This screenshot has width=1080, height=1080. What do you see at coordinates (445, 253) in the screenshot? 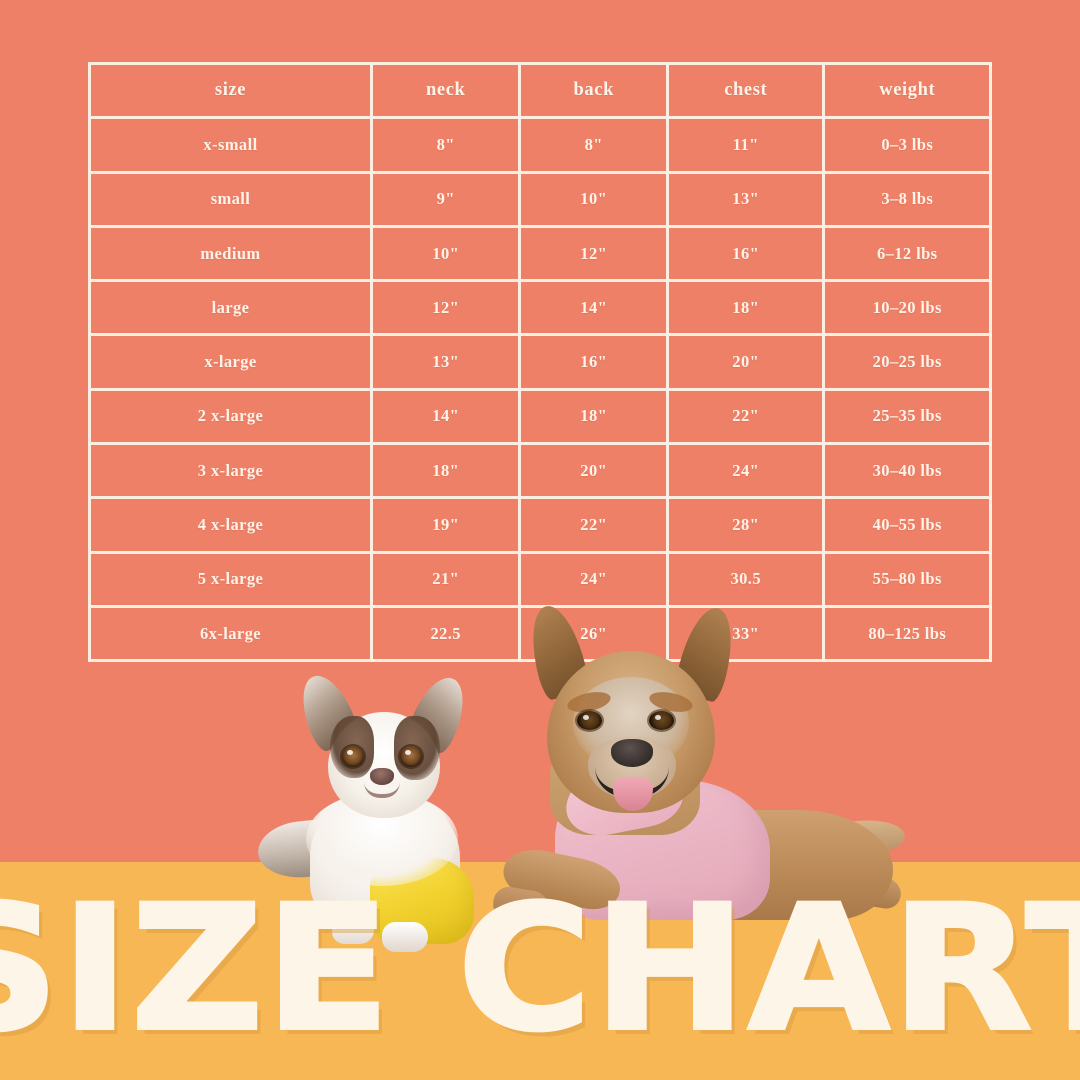
I see `cell-neck: 10"` at bounding box center [445, 253].